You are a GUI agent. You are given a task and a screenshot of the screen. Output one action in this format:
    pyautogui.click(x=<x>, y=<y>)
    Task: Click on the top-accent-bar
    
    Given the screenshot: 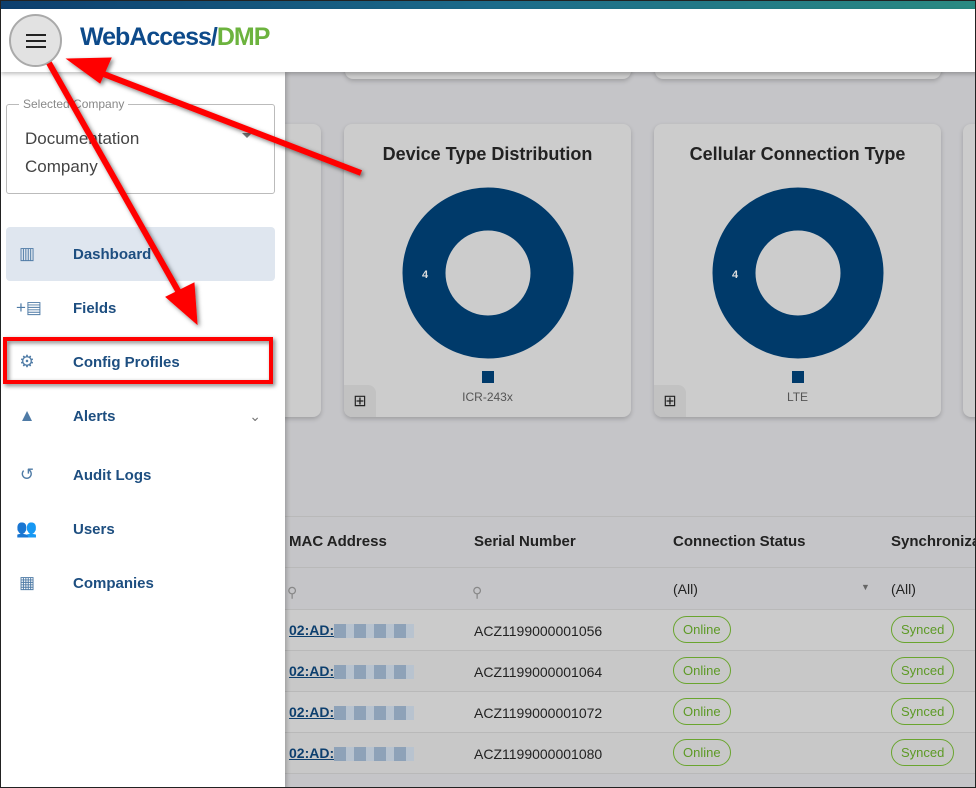 What is the action you would take?
    pyautogui.click(x=488, y=5)
    